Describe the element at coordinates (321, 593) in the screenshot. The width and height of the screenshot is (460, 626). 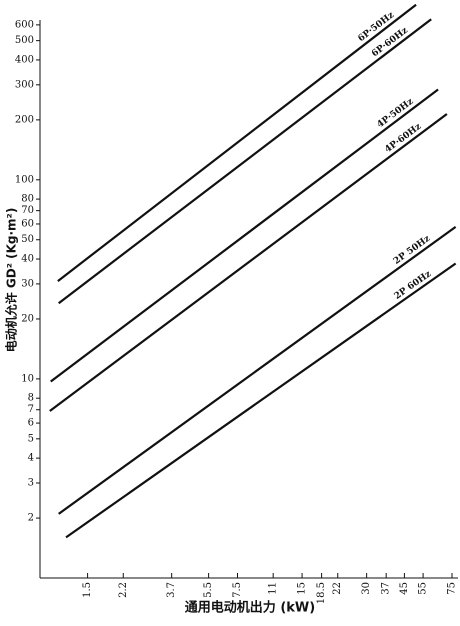
I see `x-tick-label: 18.5` at that location.